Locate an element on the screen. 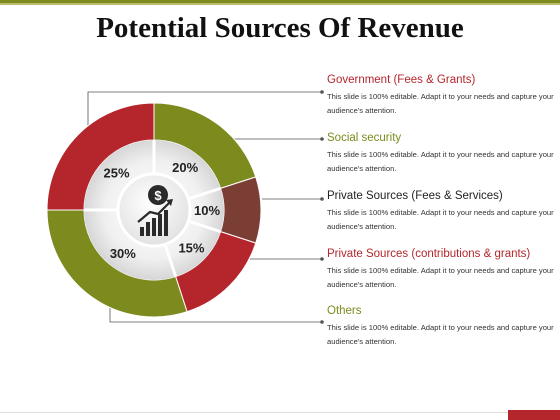 The height and width of the screenshot is (420, 560). top-accent-green is located at coordinates (280, 1).